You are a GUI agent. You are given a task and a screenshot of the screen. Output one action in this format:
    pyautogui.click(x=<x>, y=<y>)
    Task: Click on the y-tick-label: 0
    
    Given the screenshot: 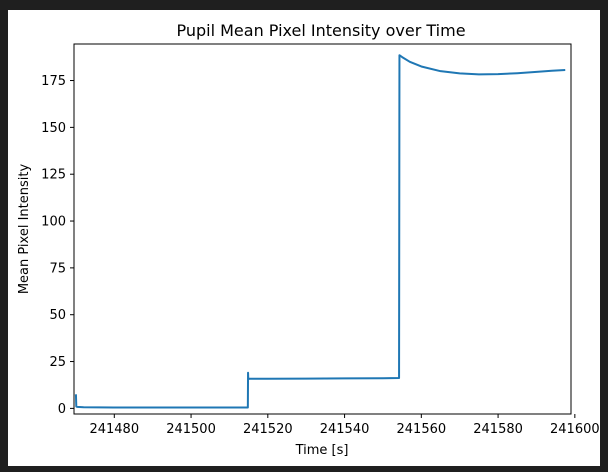 What is the action you would take?
    pyautogui.click(x=62, y=409)
    